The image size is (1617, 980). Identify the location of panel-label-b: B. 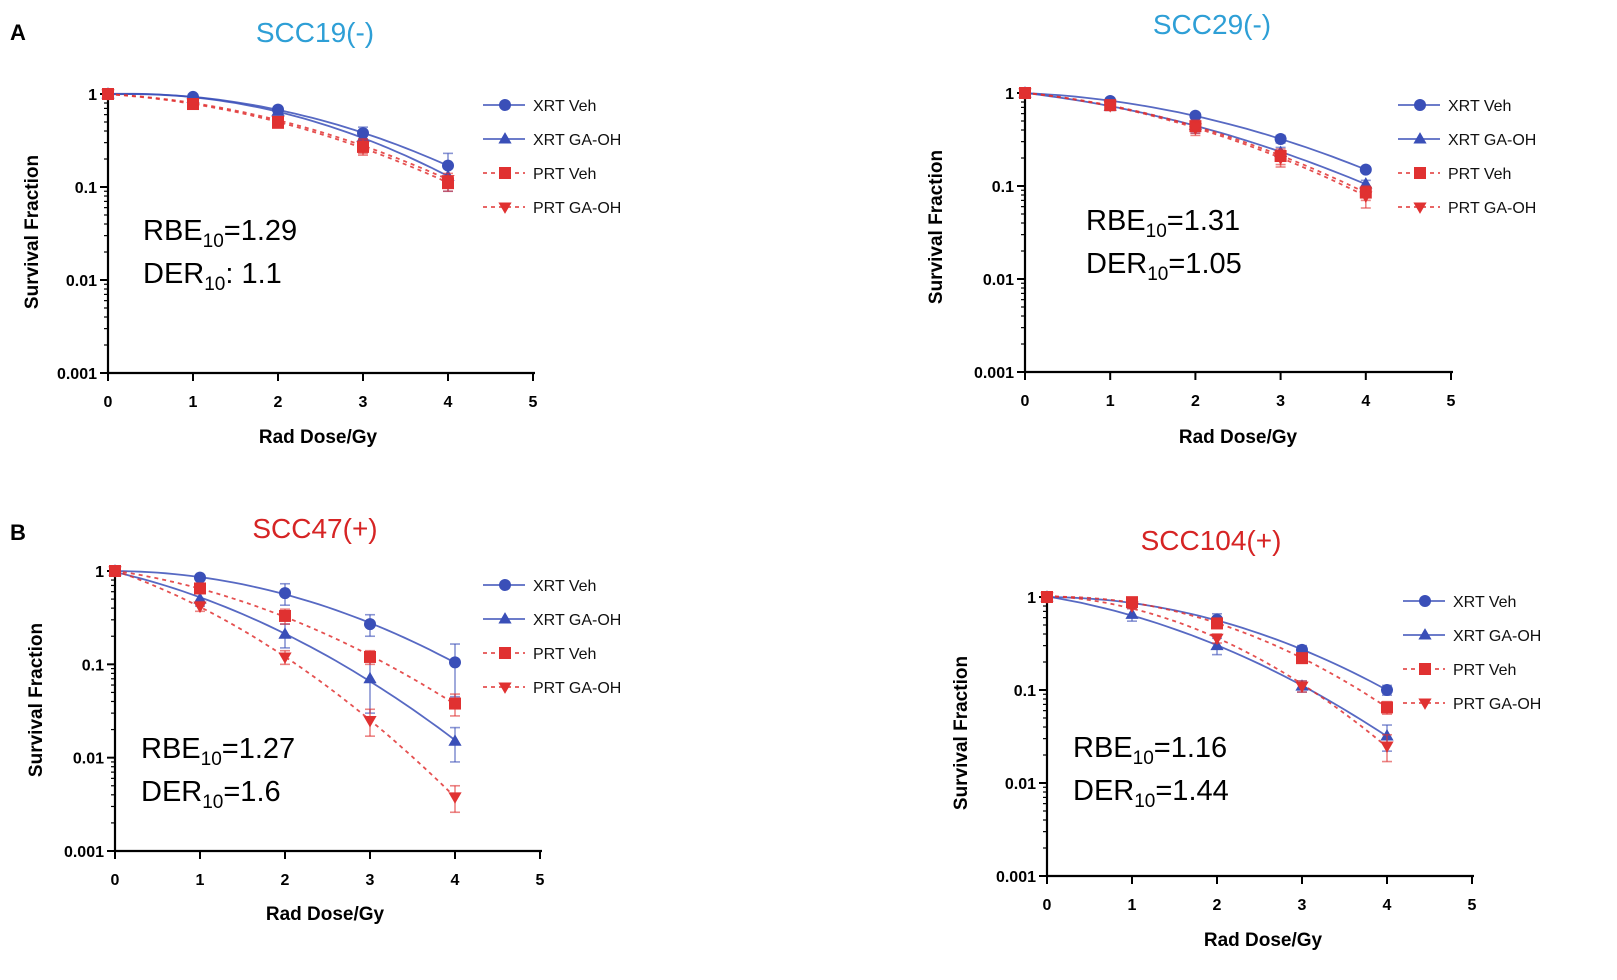
(18, 532).